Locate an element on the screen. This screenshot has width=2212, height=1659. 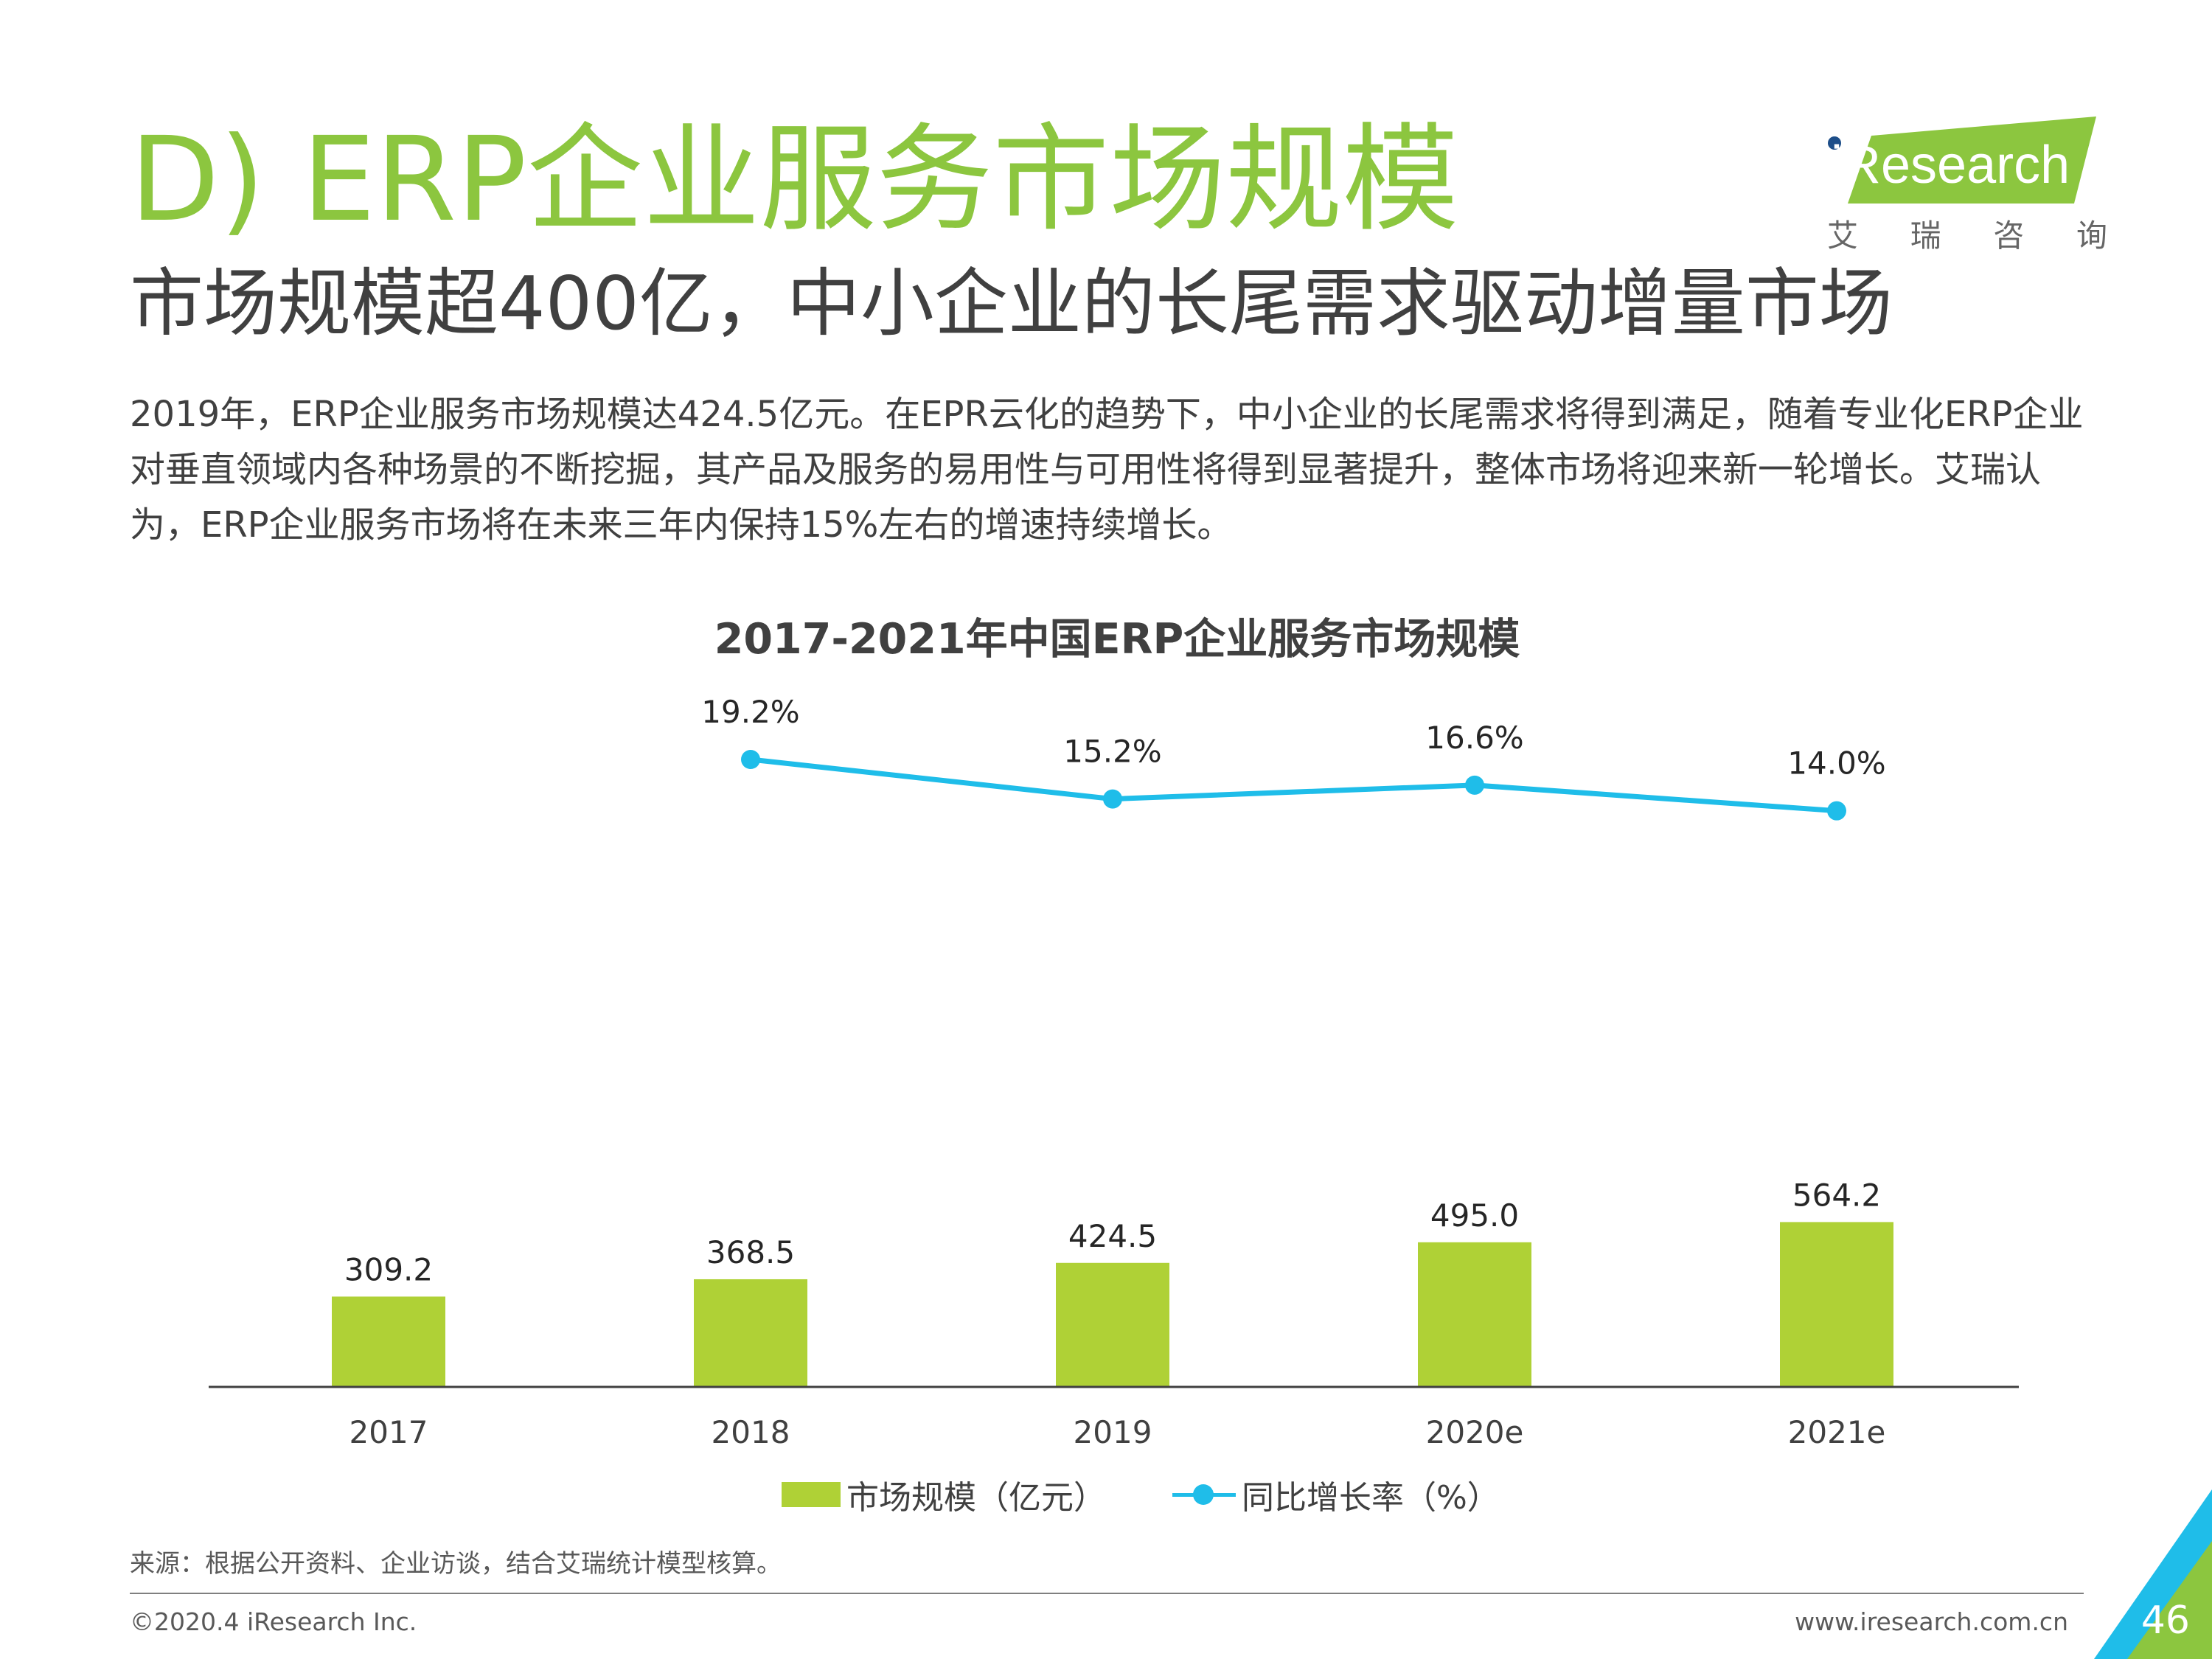
legend-label: 市场规模（亿元） is located at coordinates (976, 1498).